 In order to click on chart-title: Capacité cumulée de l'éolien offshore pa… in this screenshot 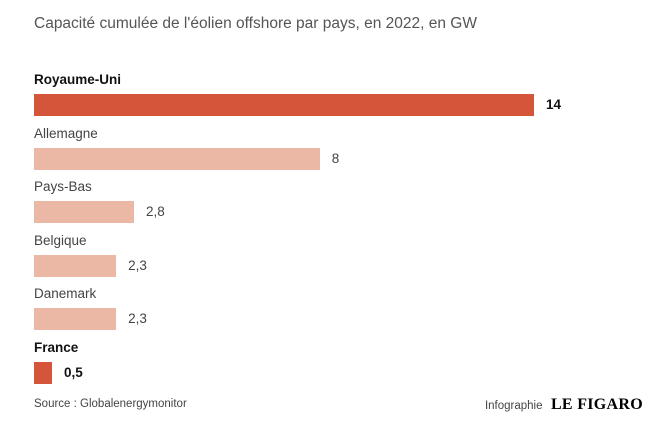, I will do `click(255, 23)`.